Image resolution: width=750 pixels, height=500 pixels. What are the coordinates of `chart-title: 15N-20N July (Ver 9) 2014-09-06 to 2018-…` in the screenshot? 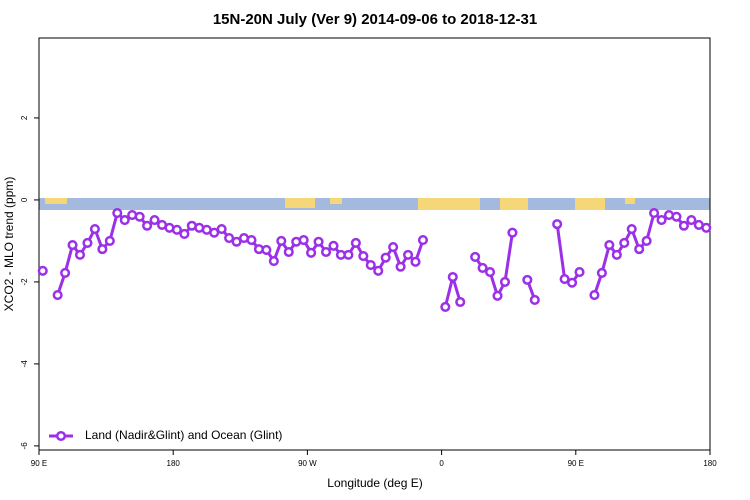 It's located at (375, 19).